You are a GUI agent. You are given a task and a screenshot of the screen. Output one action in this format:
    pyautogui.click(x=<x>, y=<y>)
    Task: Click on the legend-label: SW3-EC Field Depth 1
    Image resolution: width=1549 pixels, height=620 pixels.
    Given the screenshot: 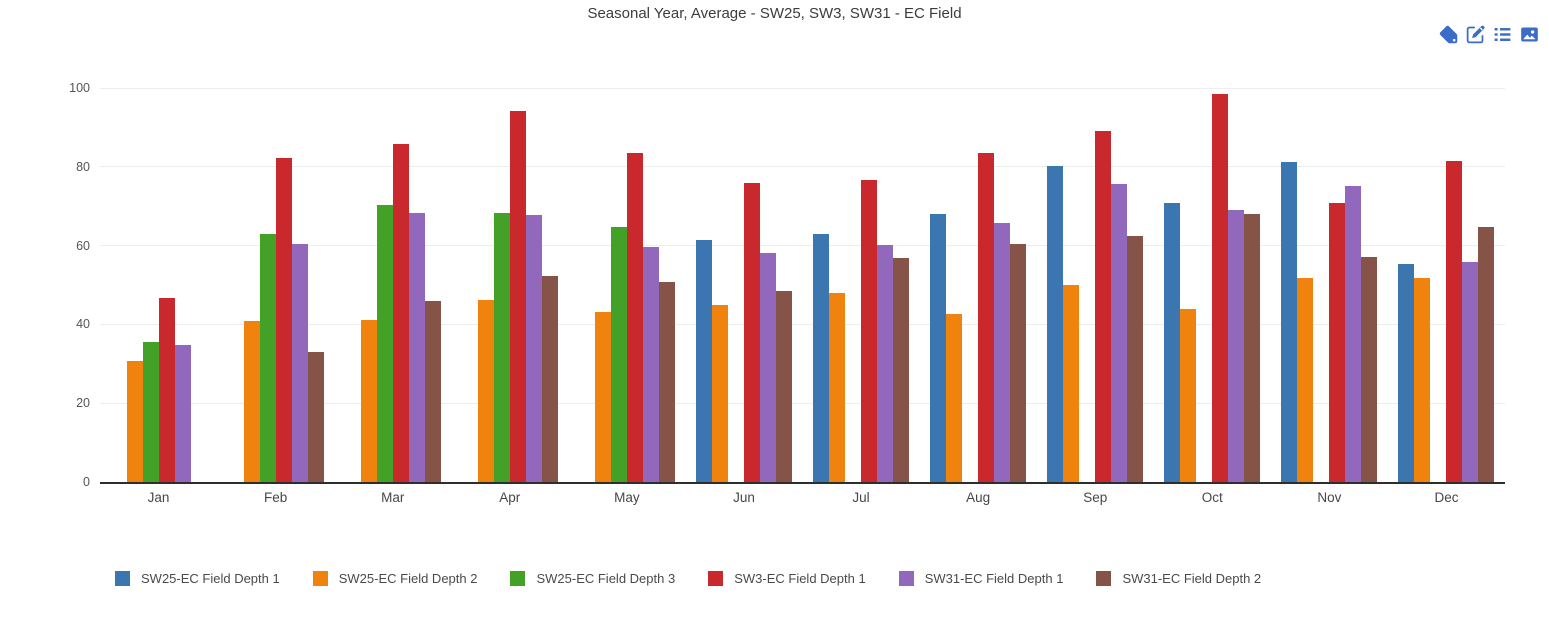 What is the action you would take?
    pyautogui.click(x=800, y=578)
    